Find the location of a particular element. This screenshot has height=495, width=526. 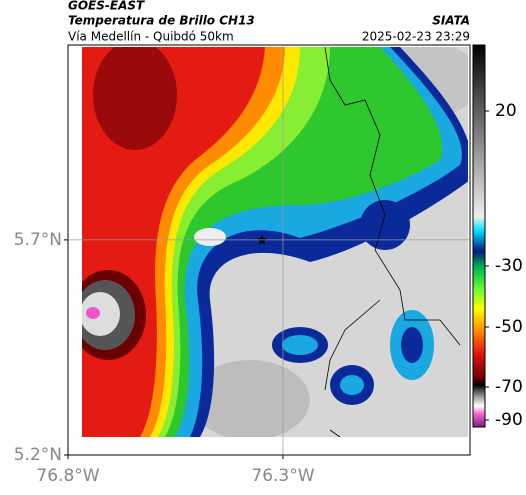

x-tick-label: 76.8°W is located at coordinates (67, 476).